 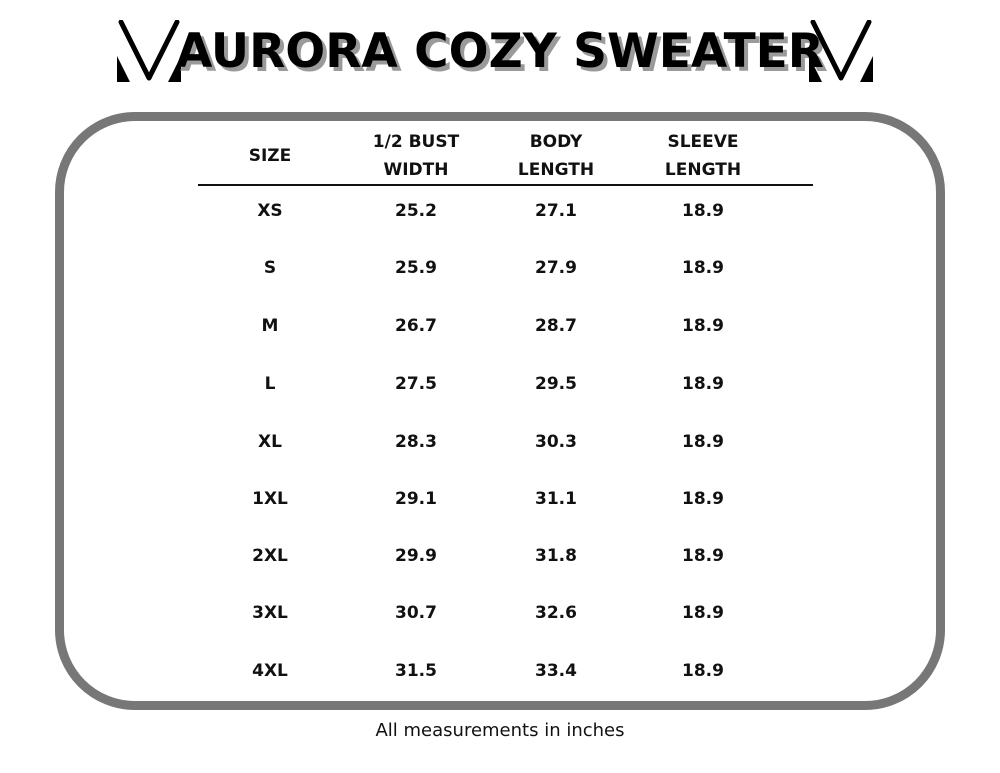 I want to click on column-header-line: SIZE, so click(x=270, y=156).